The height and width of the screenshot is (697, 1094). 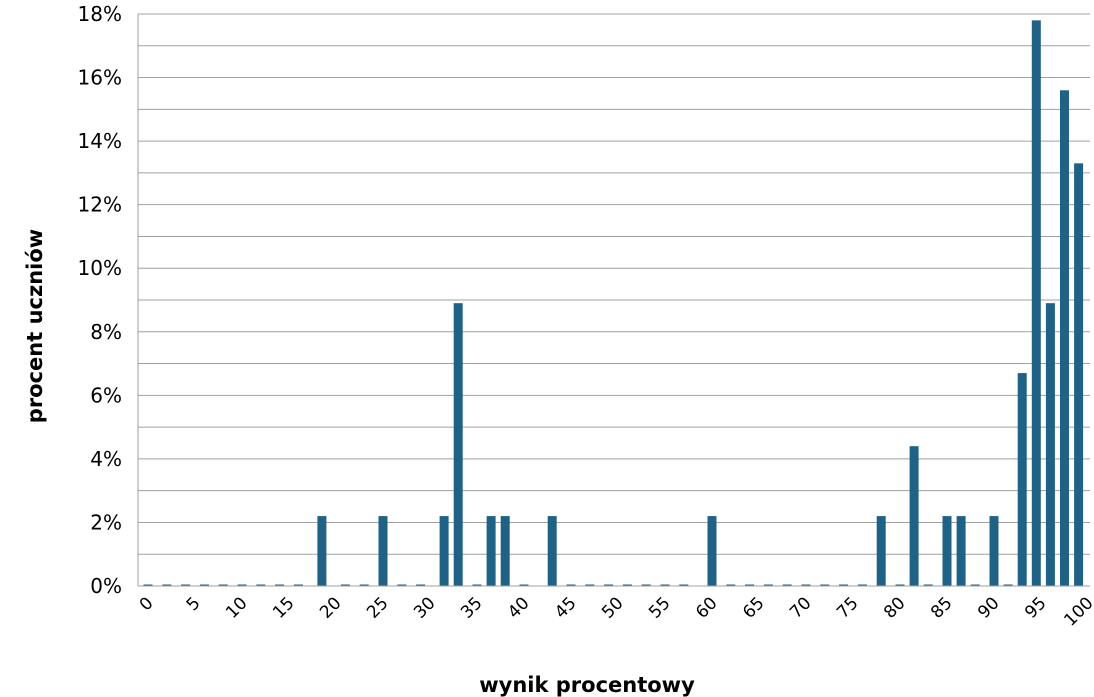 What do you see at coordinates (100, 300) in the screenshot?
I see `y-tick-labels: 0% 2% 4% 6% 8% 10% 12% 14% 16% 18%` at bounding box center [100, 300].